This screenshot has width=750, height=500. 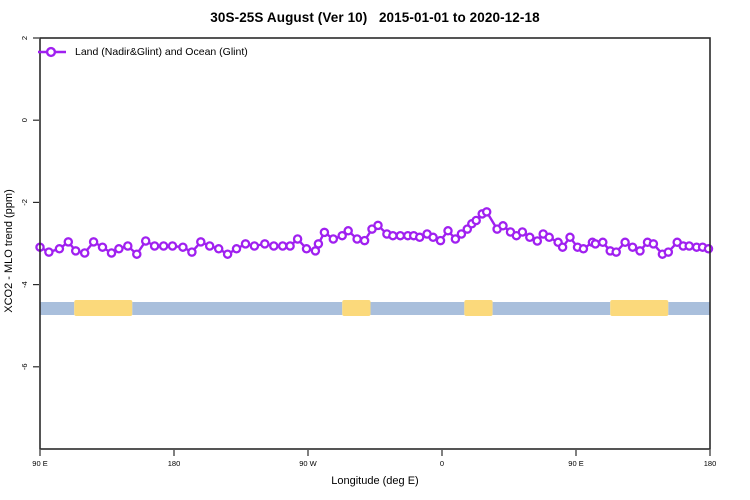 What do you see at coordinates (24, 366) in the screenshot?
I see `y-axis-tick-label: -6` at bounding box center [24, 366].